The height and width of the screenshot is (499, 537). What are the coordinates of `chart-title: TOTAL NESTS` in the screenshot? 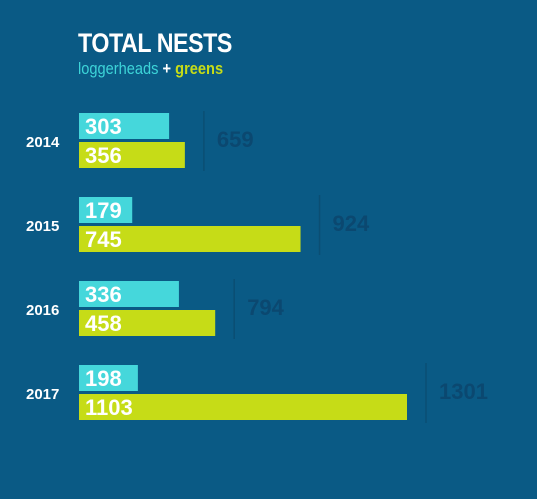 It's located at (155, 43).